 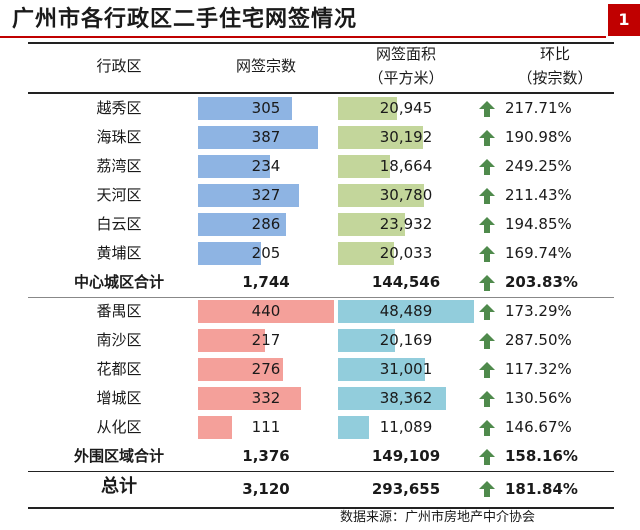 What do you see at coordinates (624, 20) in the screenshot?
I see `page-number-badge: 1` at bounding box center [624, 20].